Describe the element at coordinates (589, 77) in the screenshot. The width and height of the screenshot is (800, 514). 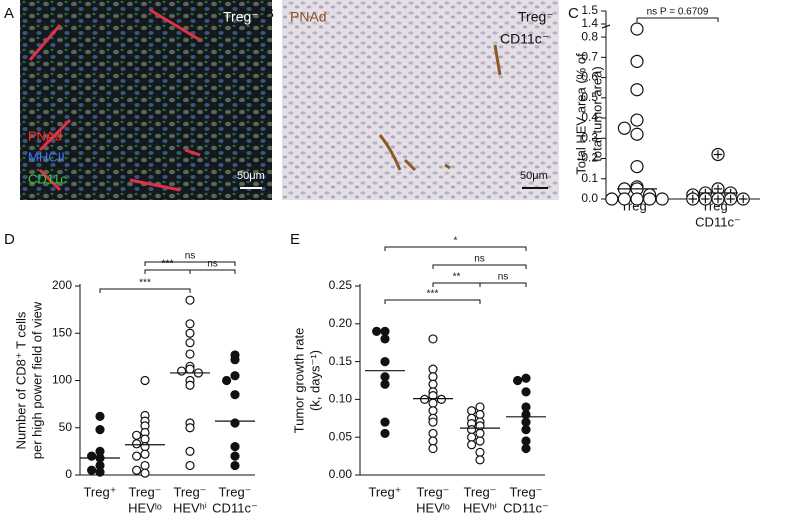
I see `y-tick-label: 0.6` at that location.